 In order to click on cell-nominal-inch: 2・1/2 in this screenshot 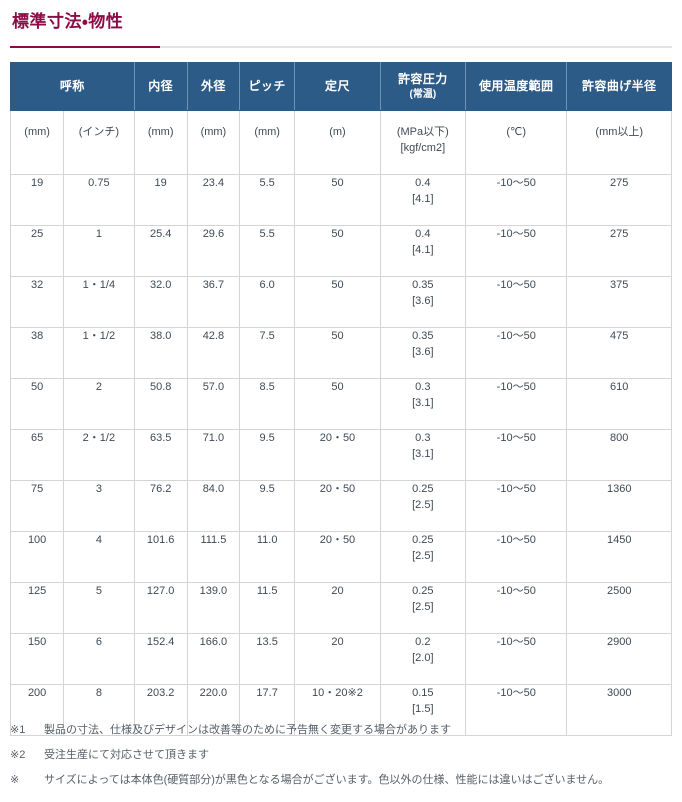, I will do `click(99, 455)`.